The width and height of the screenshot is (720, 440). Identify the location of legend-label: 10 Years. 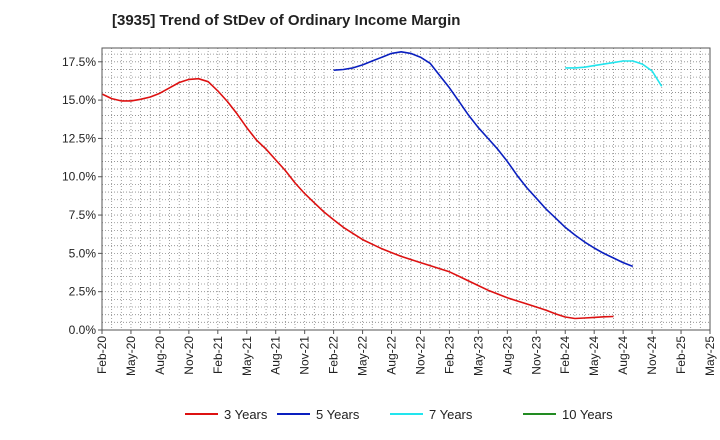
(587, 414).